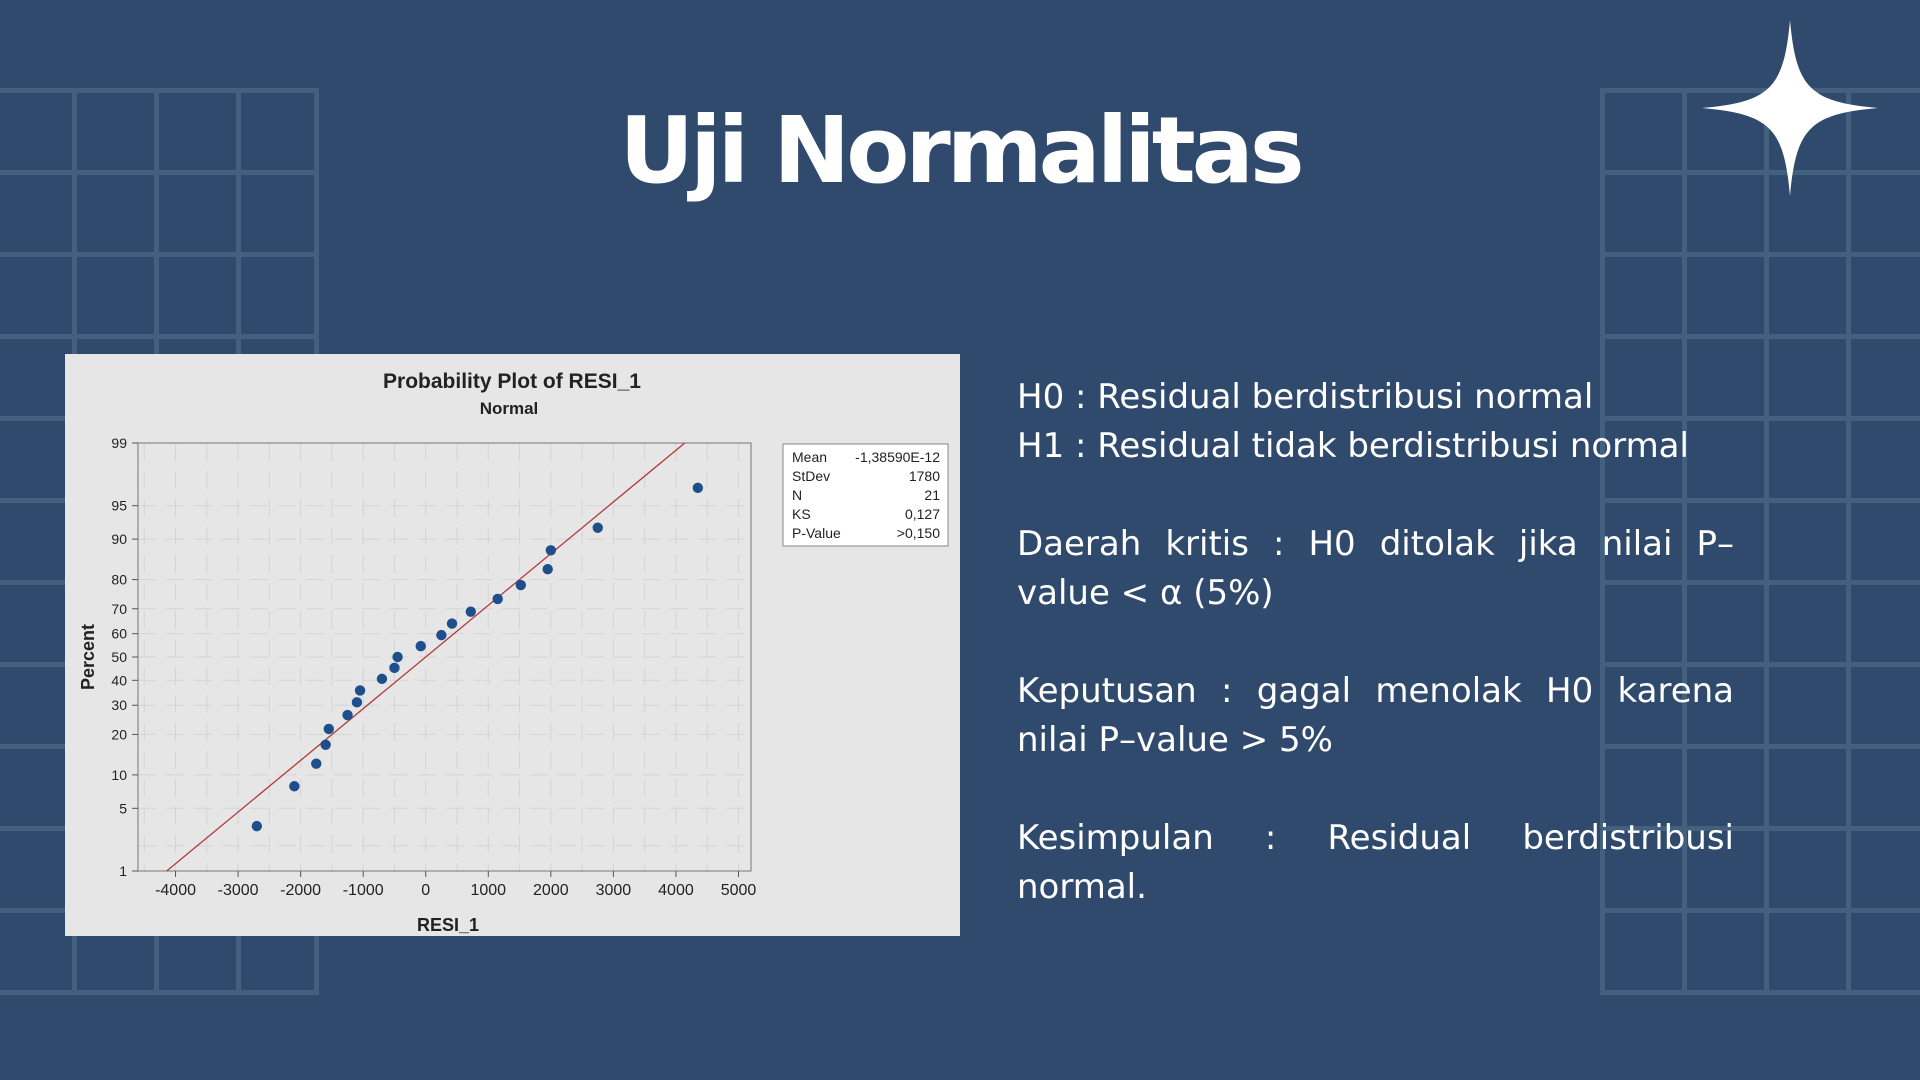 This screenshot has width=1920, height=1080. I want to click on chart-subtitle: Normal, so click(509, 408).